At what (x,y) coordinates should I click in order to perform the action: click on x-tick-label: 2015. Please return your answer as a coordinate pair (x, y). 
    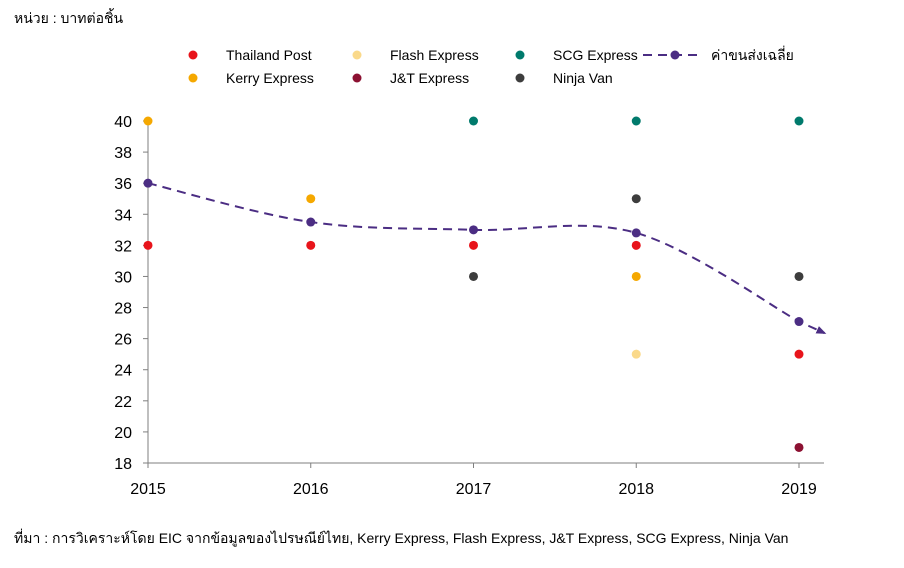
    Looking at the image, I should click on (148, 489).